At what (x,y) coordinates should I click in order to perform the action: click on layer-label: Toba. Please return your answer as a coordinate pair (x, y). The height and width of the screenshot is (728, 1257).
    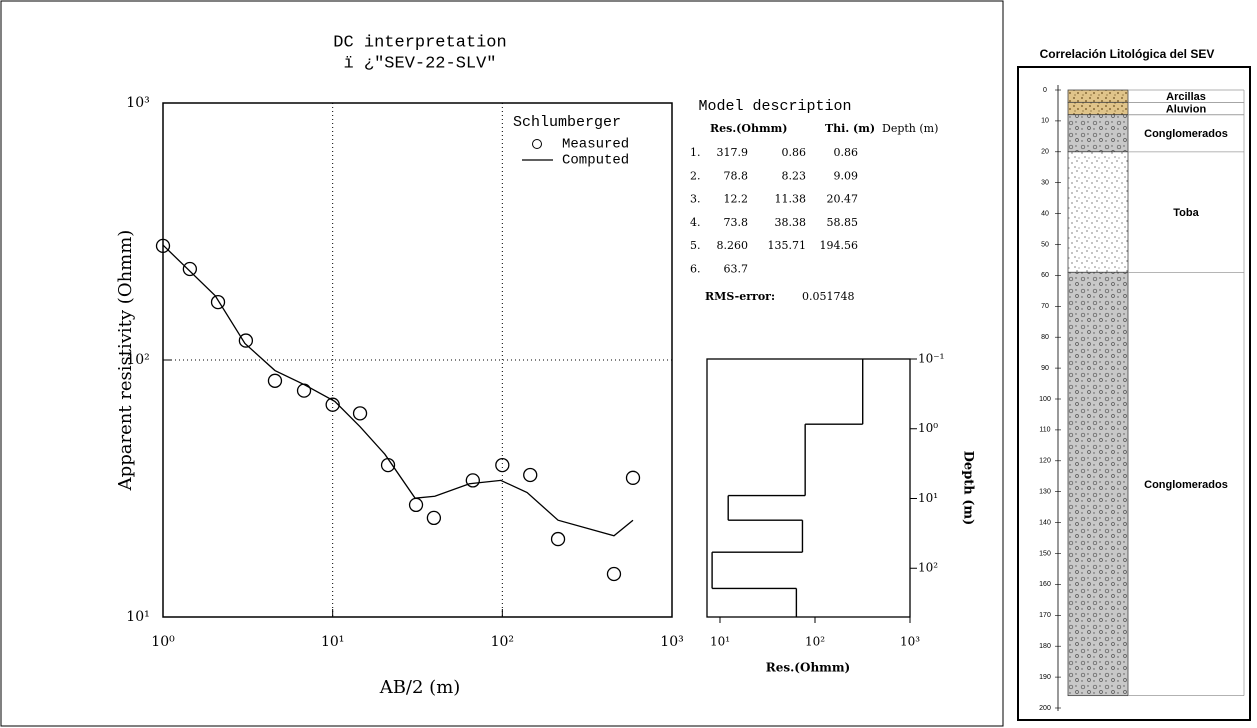
    Looking at the image, I should click on (1186, 213).